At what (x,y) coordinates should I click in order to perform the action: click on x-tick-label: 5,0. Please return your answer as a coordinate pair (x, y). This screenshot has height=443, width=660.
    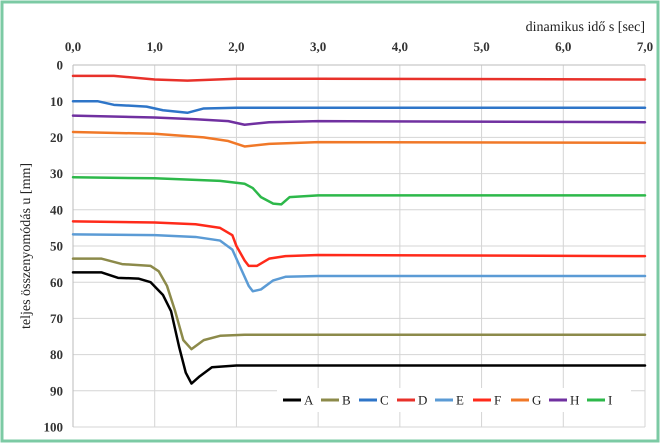
    Looking at the image, I should click on (481, 46).